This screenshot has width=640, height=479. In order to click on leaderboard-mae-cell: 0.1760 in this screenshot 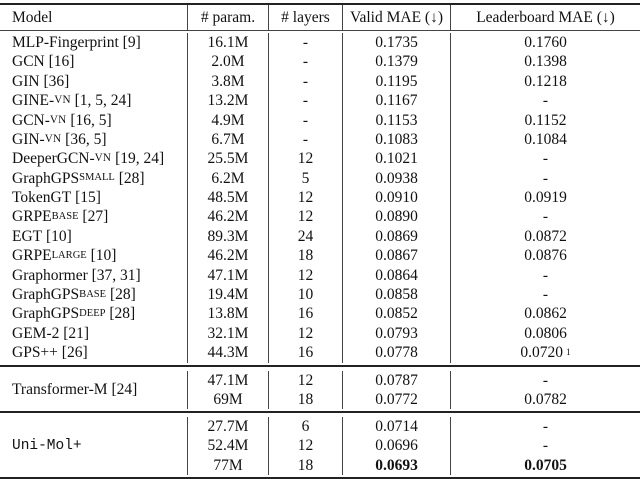, I will do `click(545, 43)`.